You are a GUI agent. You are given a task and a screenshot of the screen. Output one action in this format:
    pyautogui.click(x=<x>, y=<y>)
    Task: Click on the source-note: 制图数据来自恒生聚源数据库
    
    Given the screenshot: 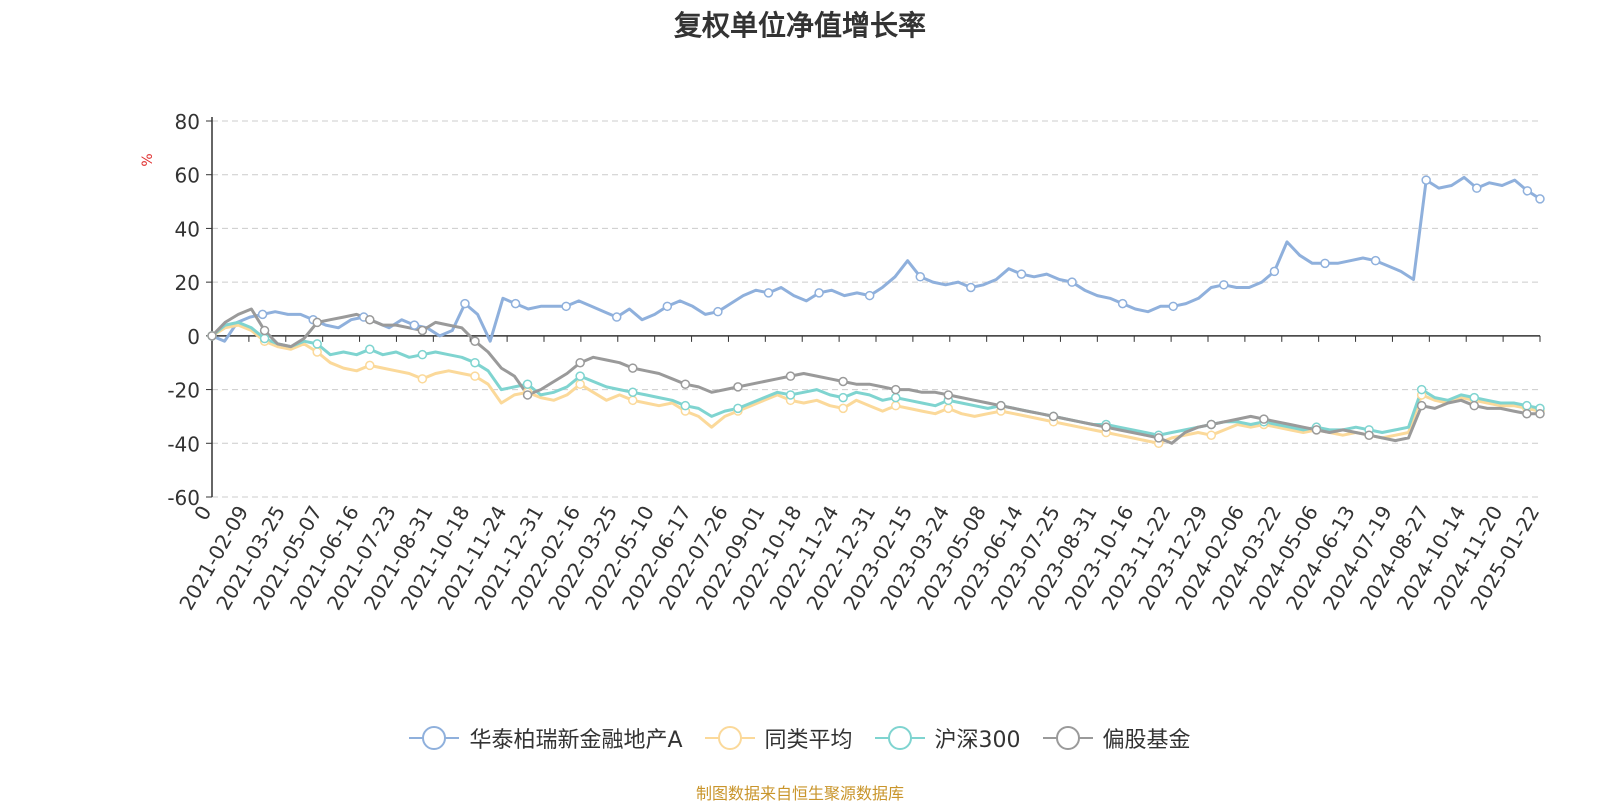 What is the action you would take?
    pyautogui.click(x=799, y=793)
    